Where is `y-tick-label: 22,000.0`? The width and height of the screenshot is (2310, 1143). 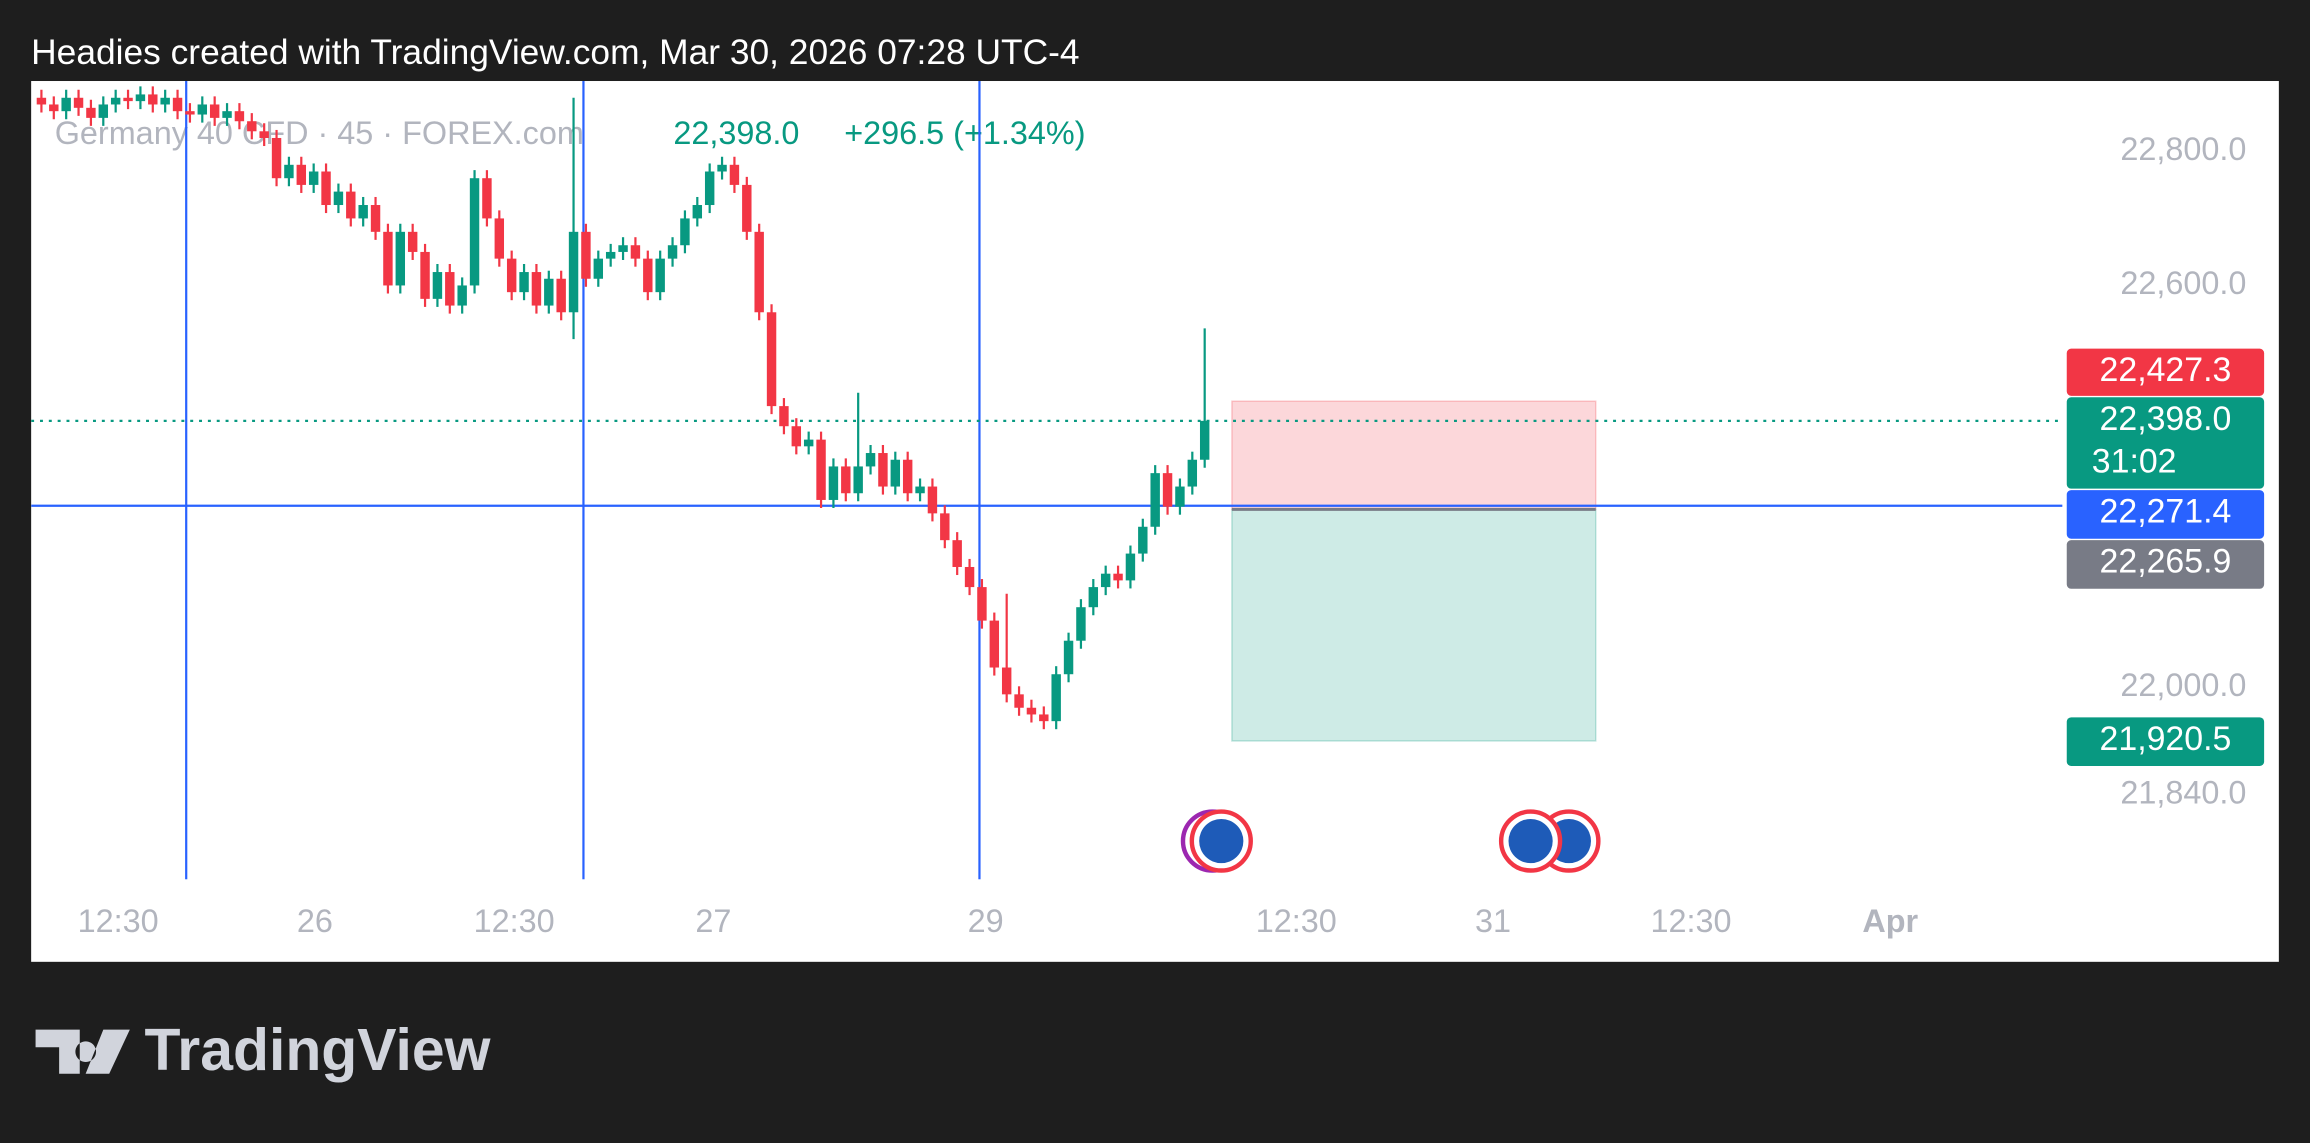
y-tick-label: 22,000.0 is located at coordinates (2183, 685).